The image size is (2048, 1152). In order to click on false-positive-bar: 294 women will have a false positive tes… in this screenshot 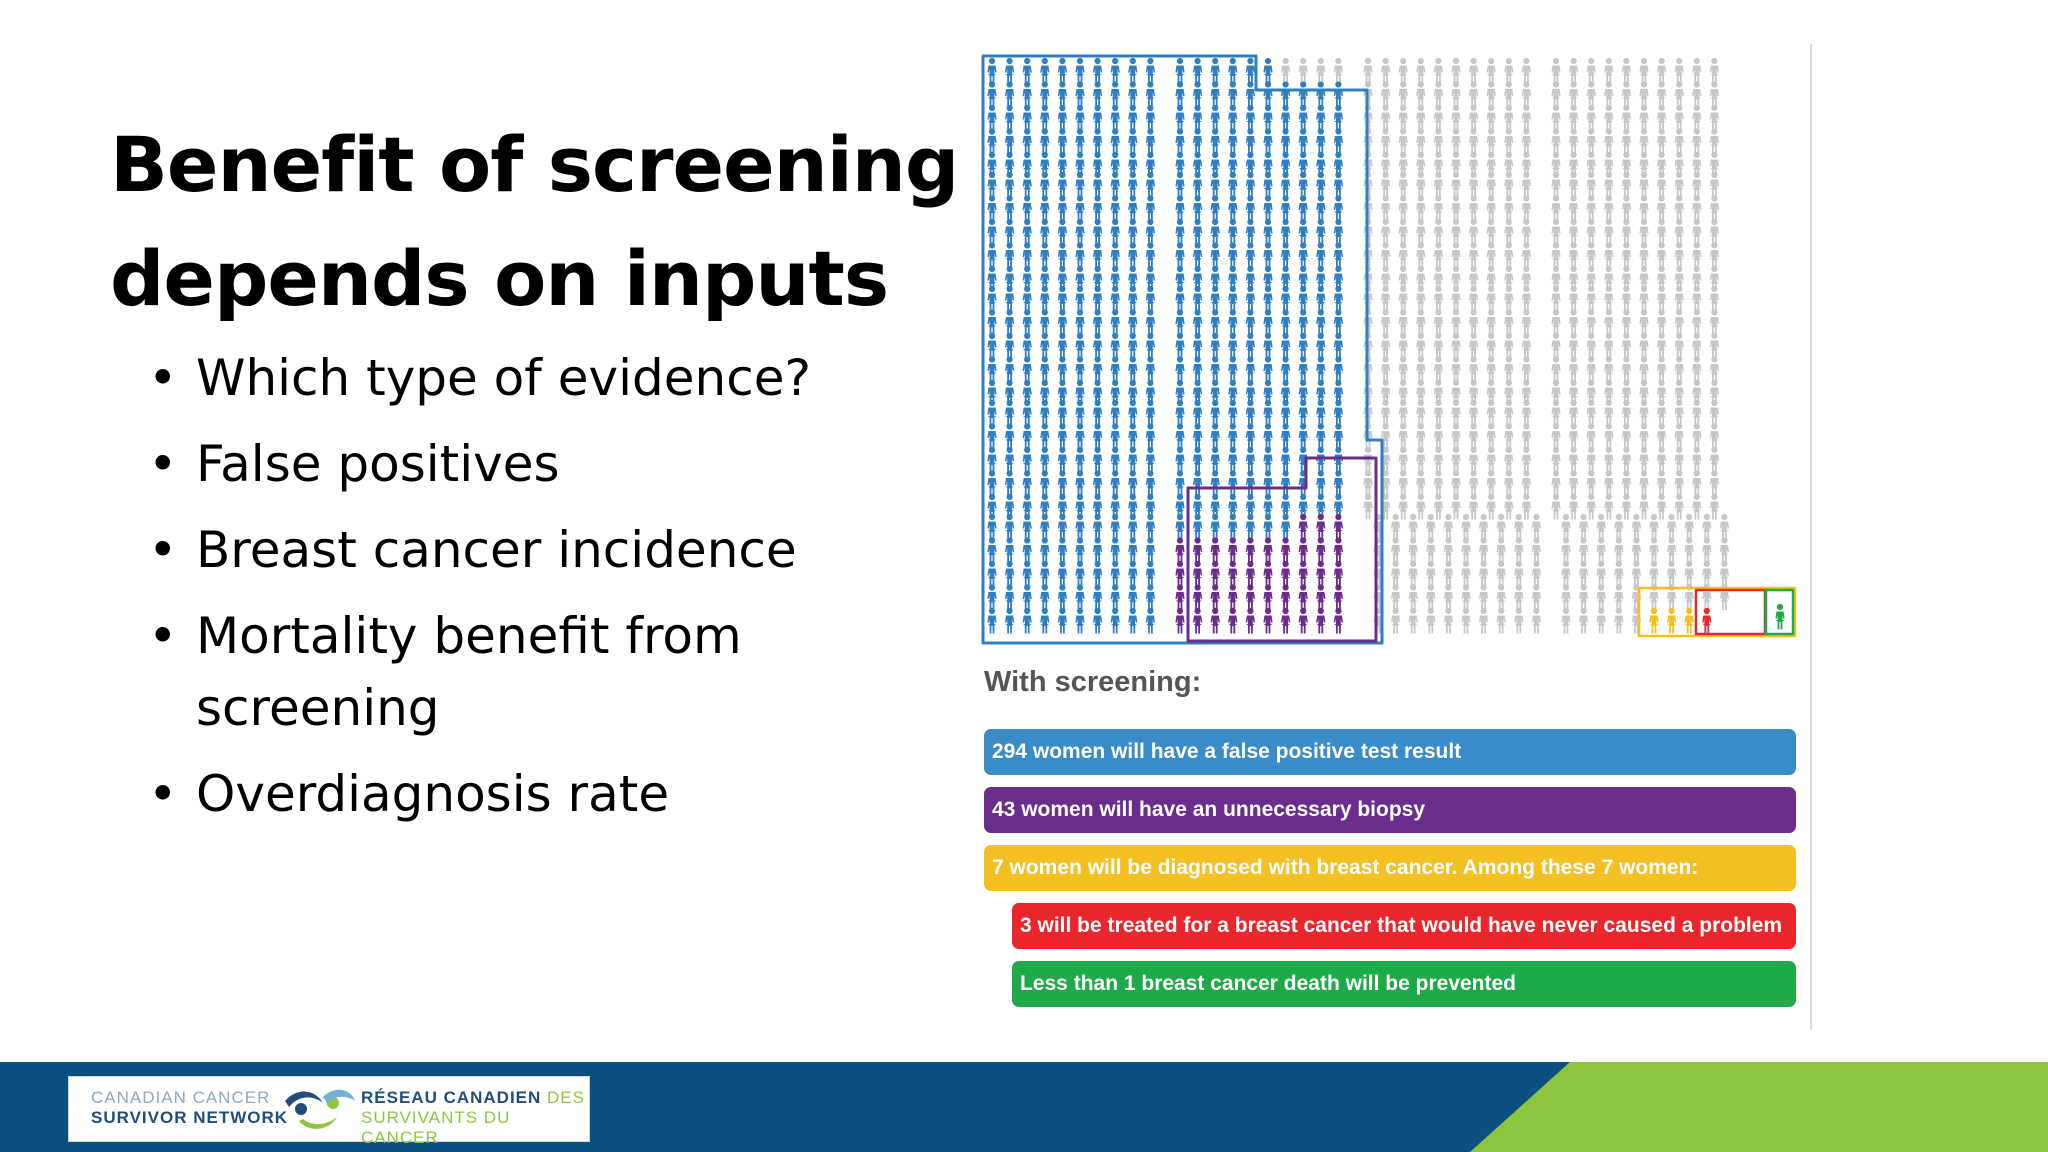, I will do `click(1390, 752)`.